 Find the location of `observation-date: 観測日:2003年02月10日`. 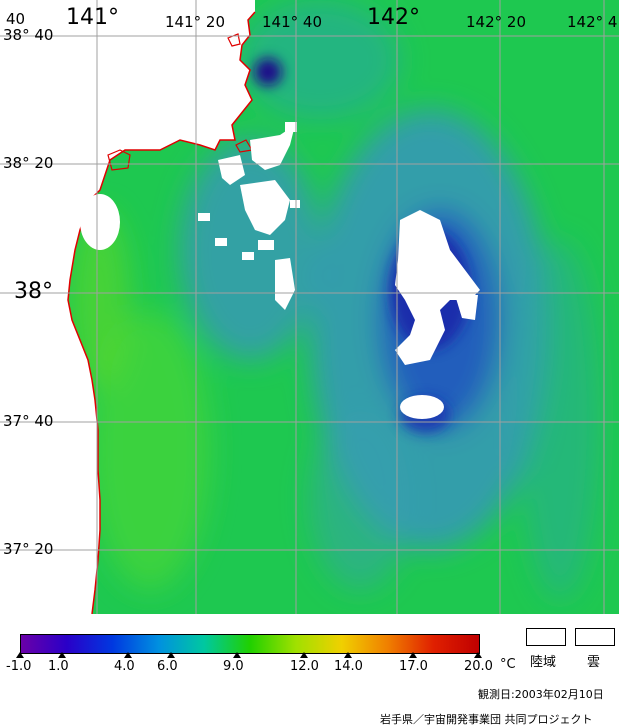

observation-date: 観測日:2003年02月10日 is located at coordinates (541, 694).